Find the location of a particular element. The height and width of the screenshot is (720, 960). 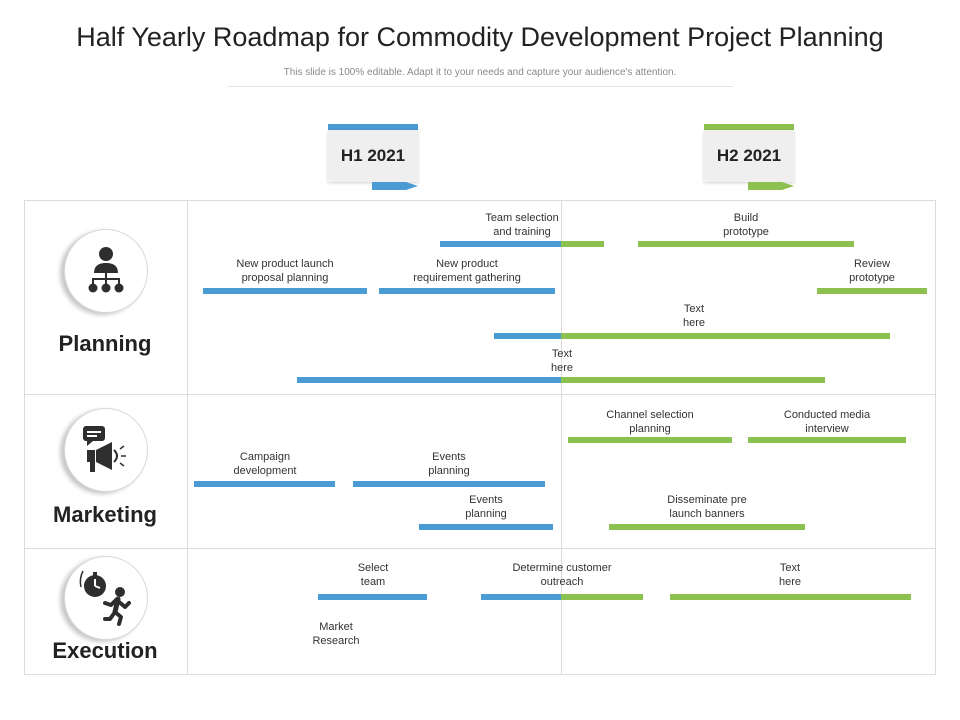

category-label-planning: Planning is located at coordinates (105, 343).